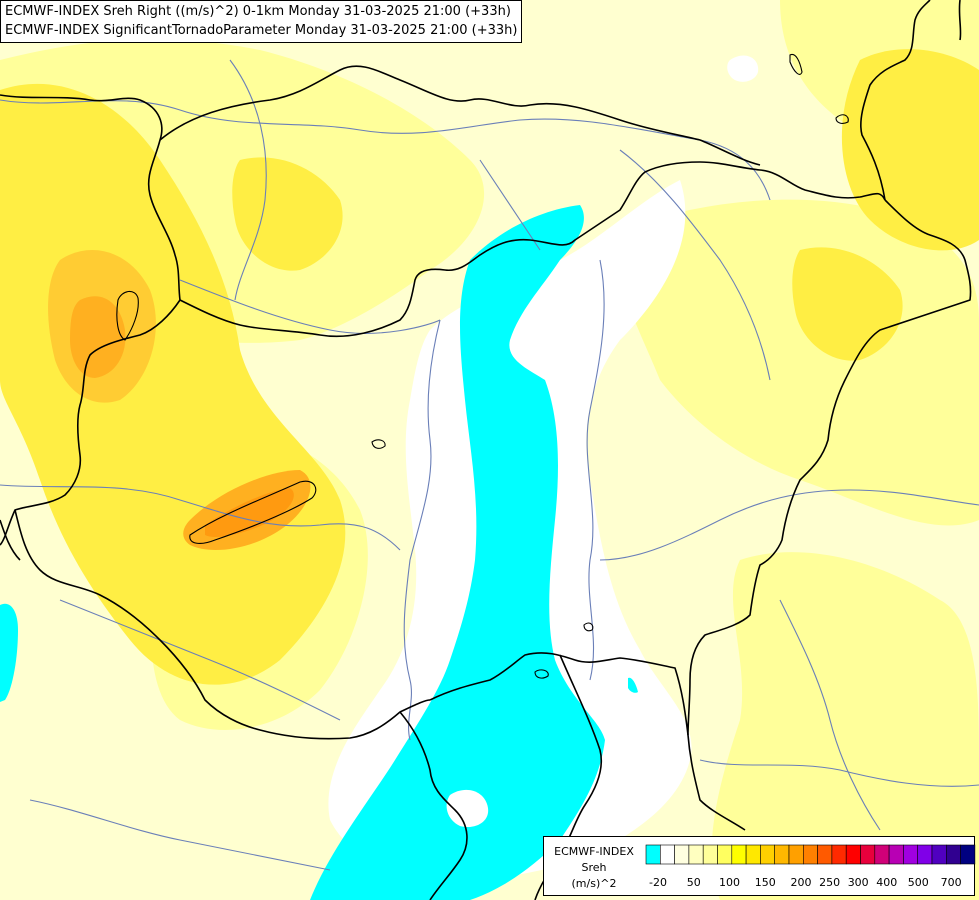 This screenshot has width=979, height=900. I want to click on legend-variable: Sreh, so click(594, 867).